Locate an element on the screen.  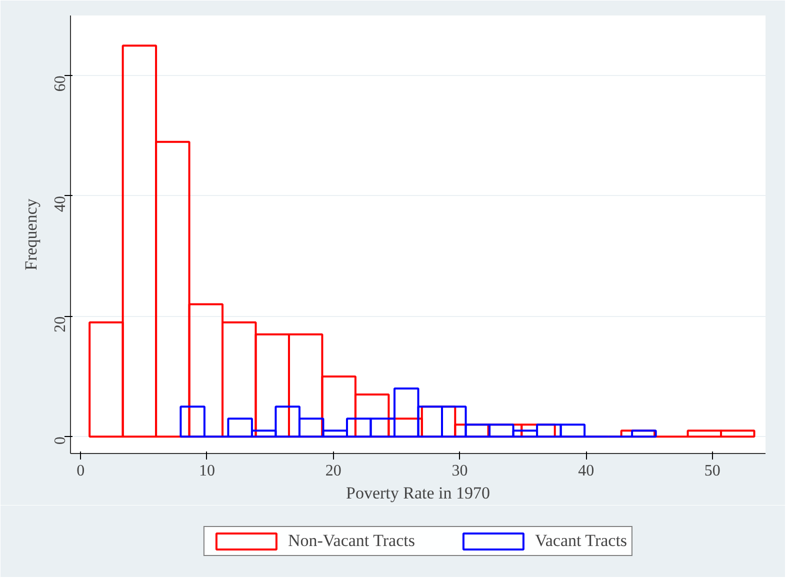
x-tick-label: 10 is located at coordinates (206, 471).